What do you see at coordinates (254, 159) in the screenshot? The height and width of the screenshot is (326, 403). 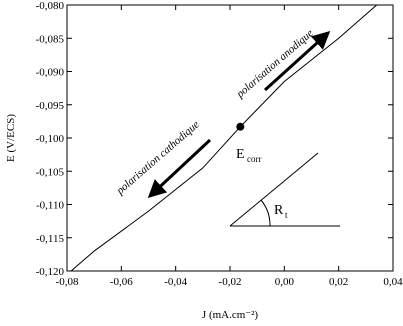 I see `ecorr-sub: corr` at bounding box center [254, 159].